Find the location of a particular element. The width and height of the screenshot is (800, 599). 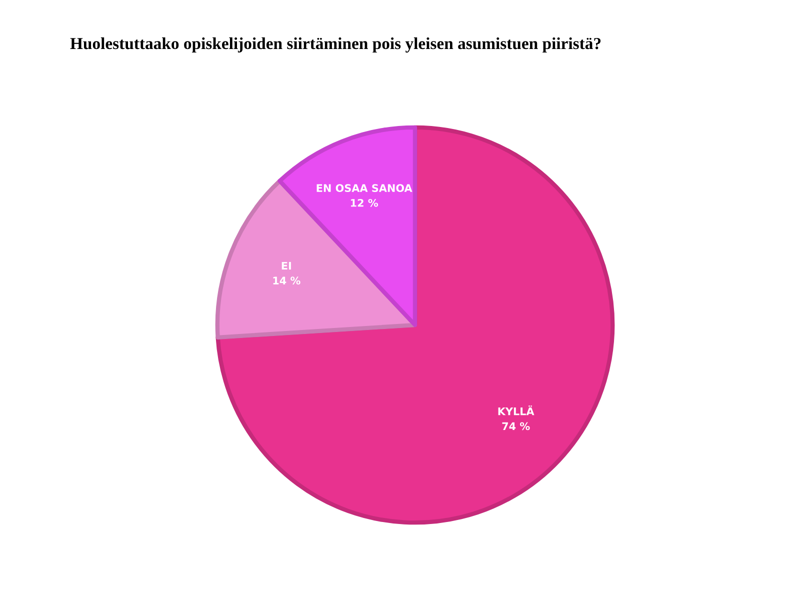

data-label: 12 % is located at coordinates (364, 202).